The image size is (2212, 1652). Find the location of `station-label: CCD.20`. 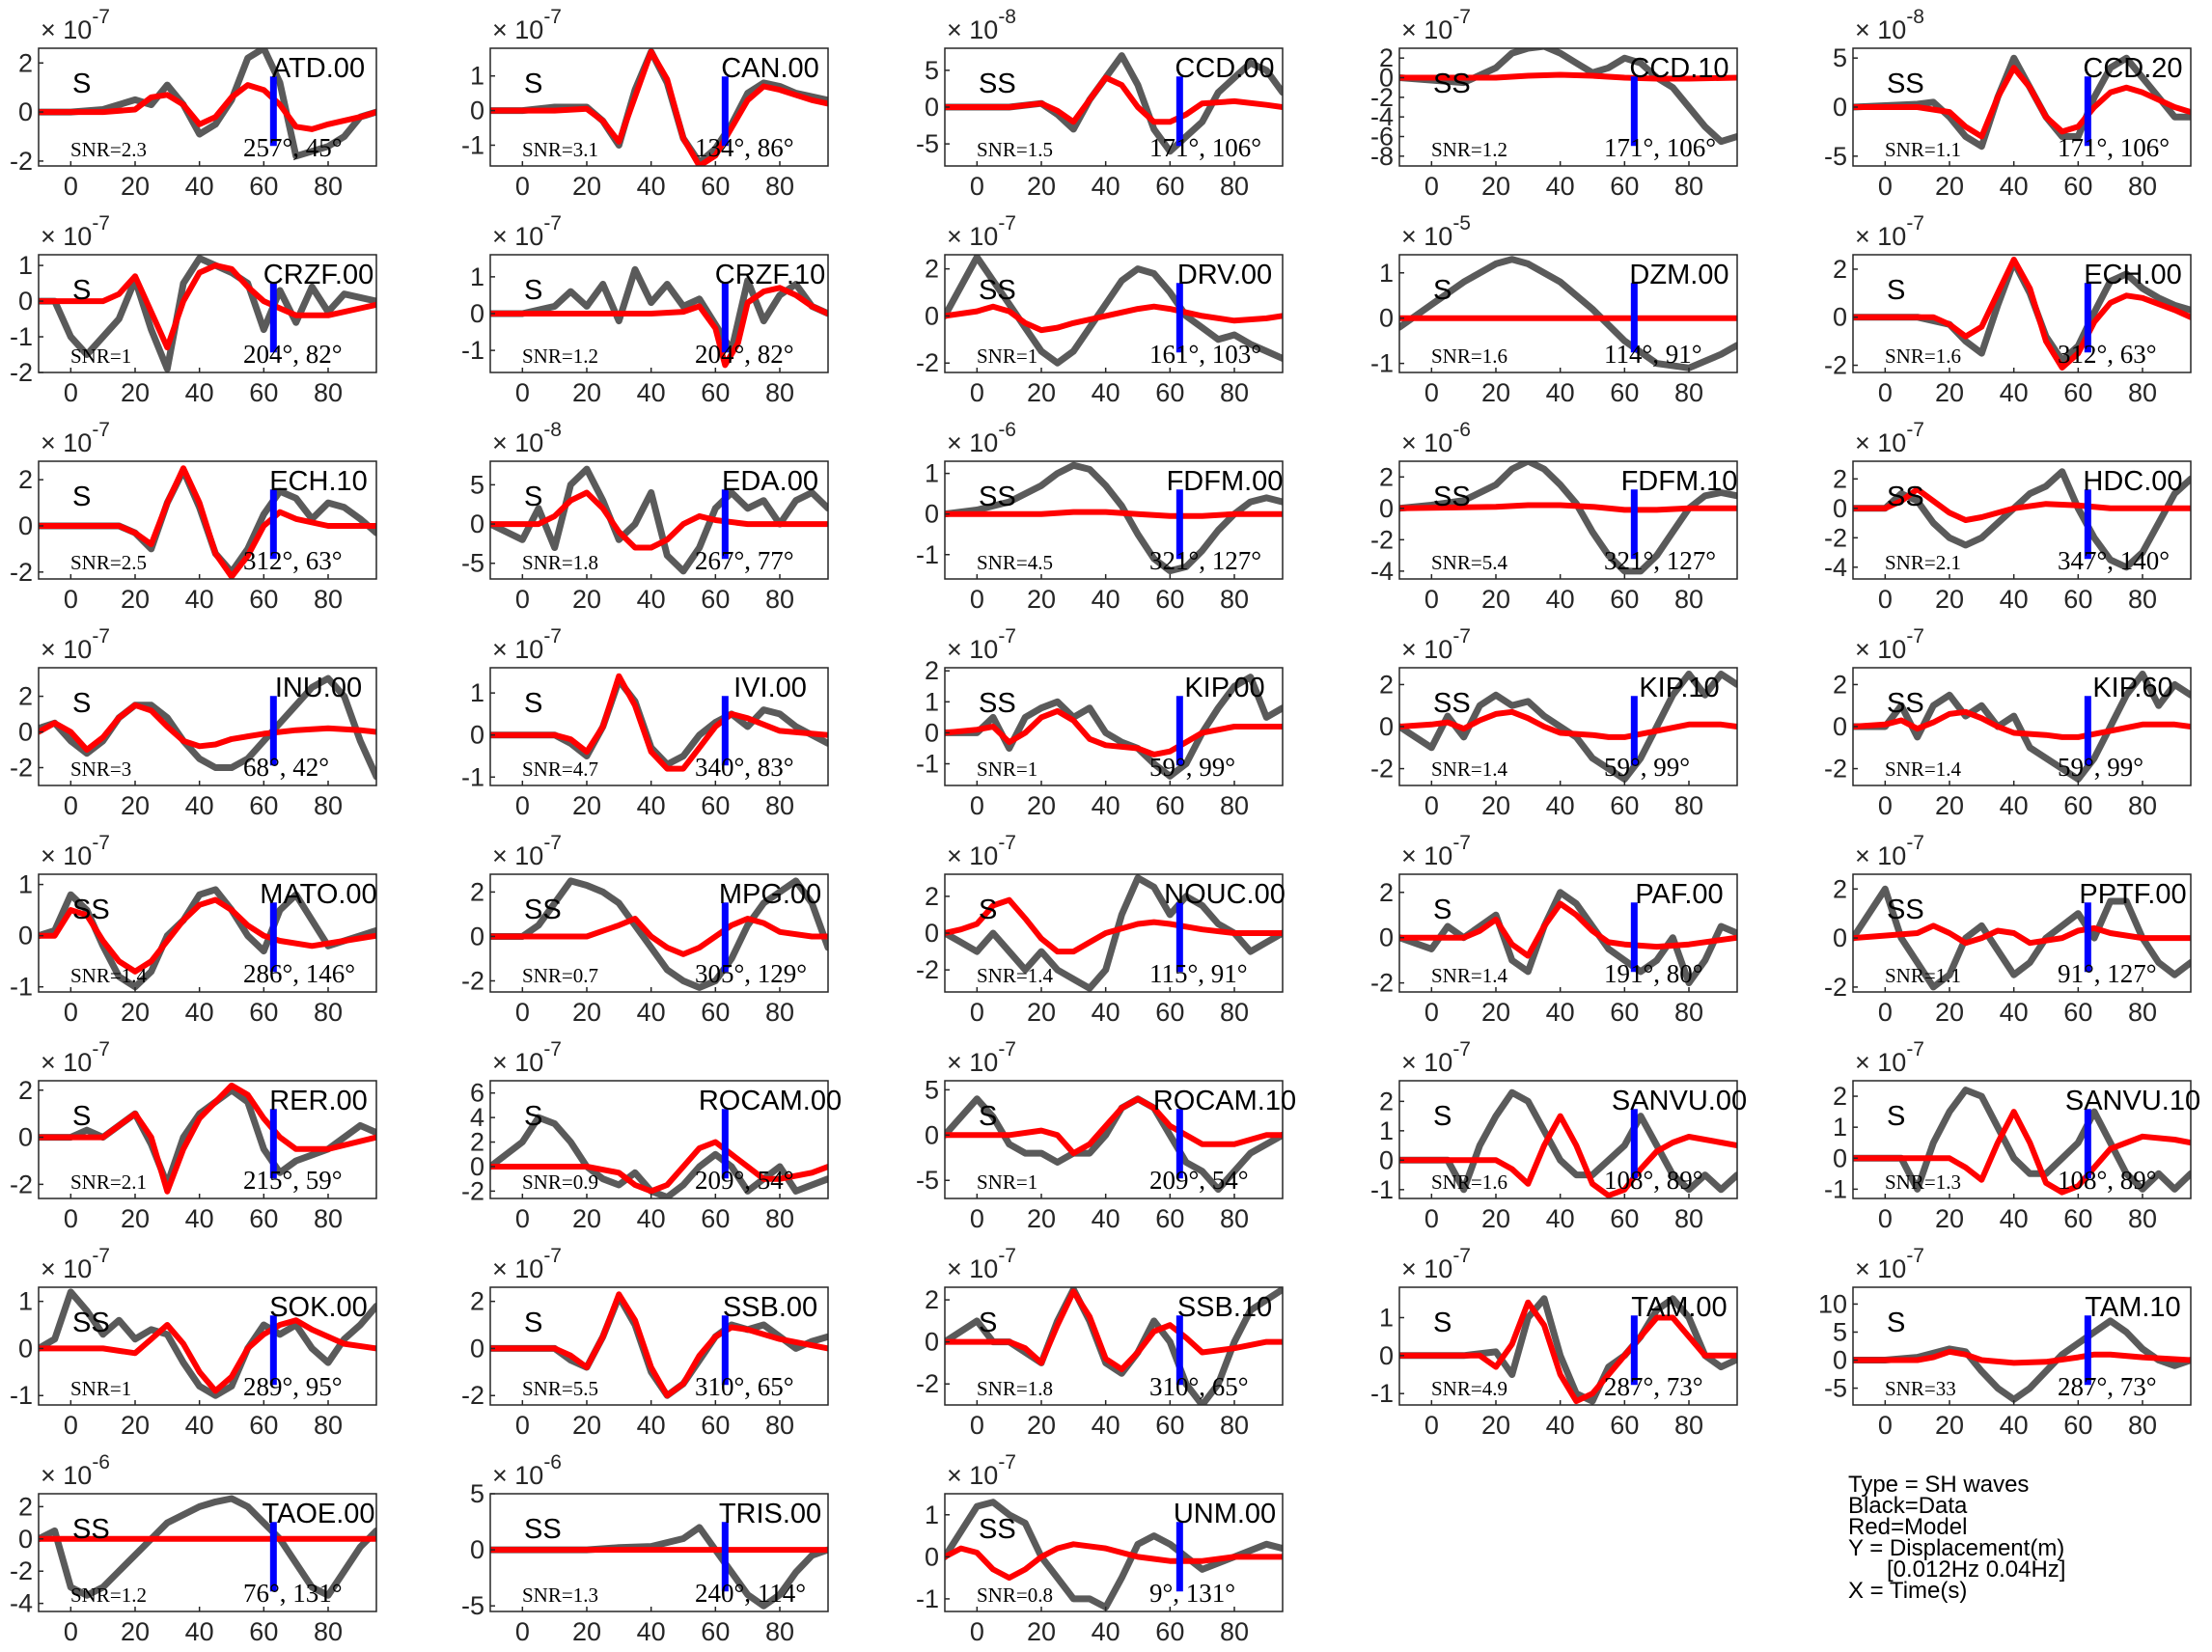

station-label: CCD.20 is located at coordinates (2132, 68).